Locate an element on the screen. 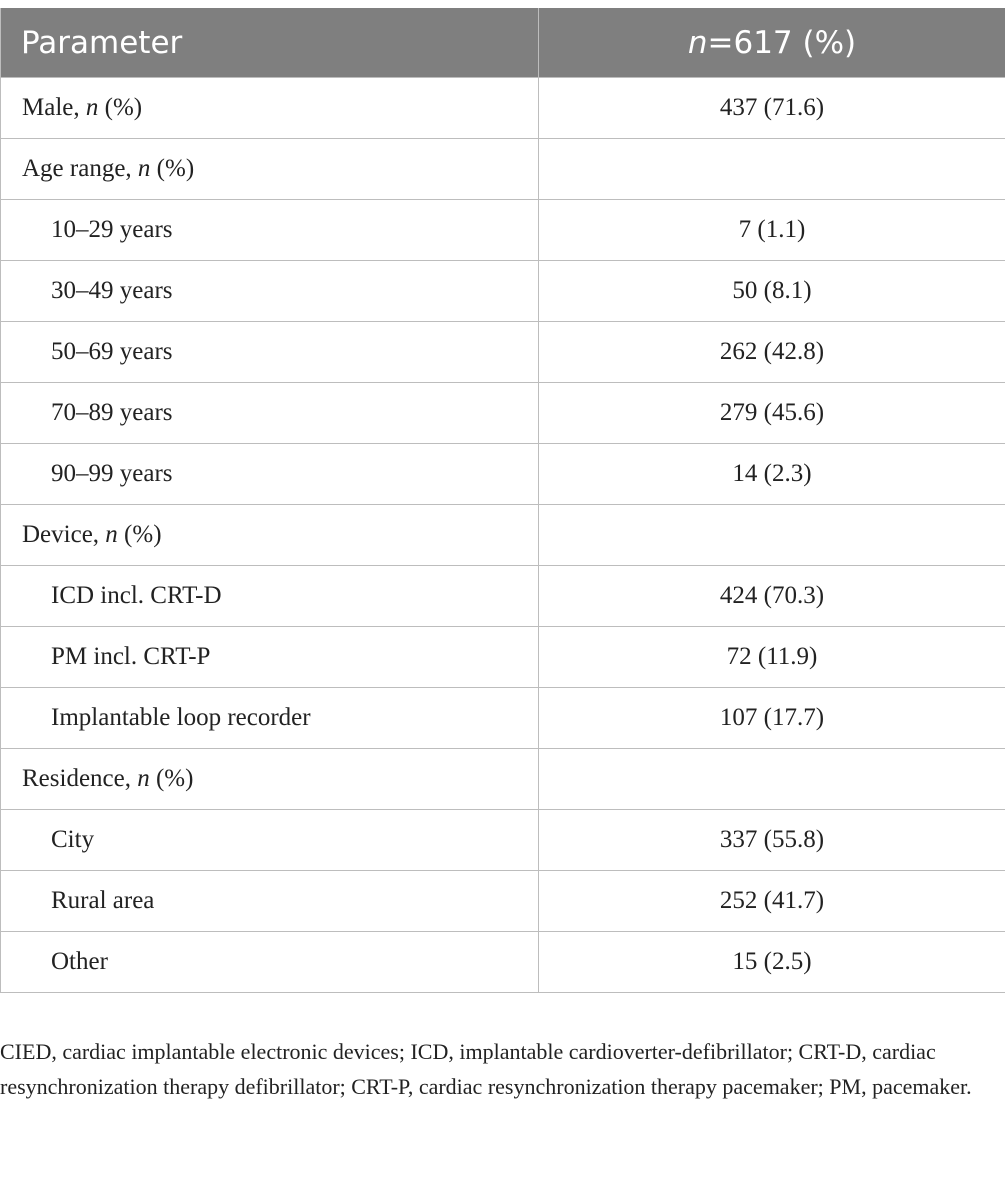  table-row: Implantable loop recorder 107 (17.7) is located at coordinates (502, 718).